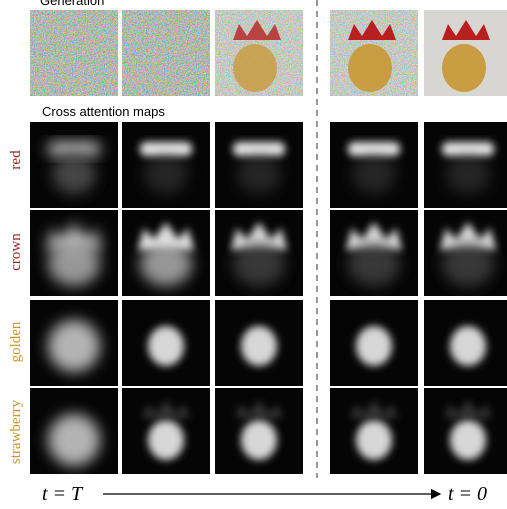 This screenshot has width=507, height=509. I want to click on generation-heading: Generation, so click(72, 4).